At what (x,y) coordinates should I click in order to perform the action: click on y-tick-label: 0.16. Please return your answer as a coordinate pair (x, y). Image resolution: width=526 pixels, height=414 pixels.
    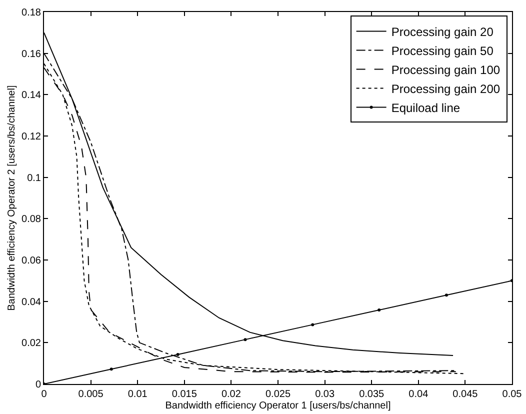
    Looking at the image, I should click on (32, 54).